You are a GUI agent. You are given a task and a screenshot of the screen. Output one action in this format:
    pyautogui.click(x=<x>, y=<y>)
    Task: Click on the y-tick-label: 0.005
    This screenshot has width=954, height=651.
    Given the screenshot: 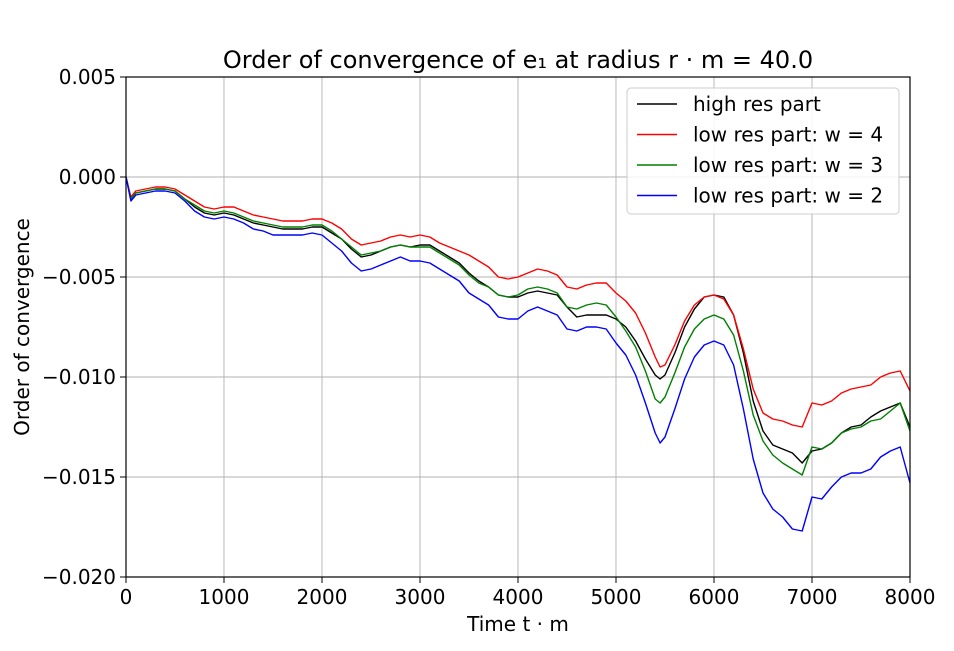 What is the action you would take?
    pyautogui.click(x=87, y=77)
    